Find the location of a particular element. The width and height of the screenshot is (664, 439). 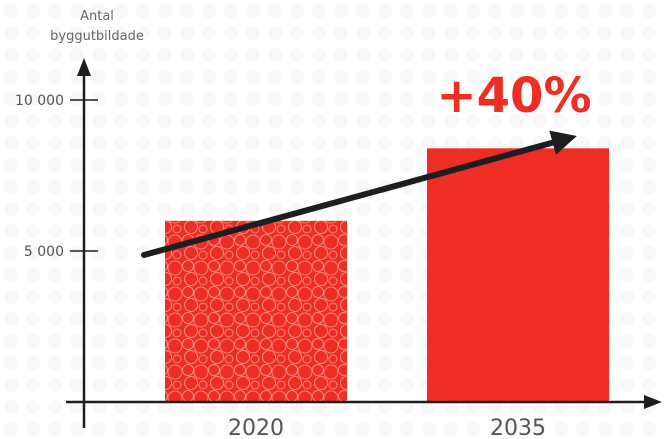

y-axis-arrowhead is located at coordinates (84, 67).